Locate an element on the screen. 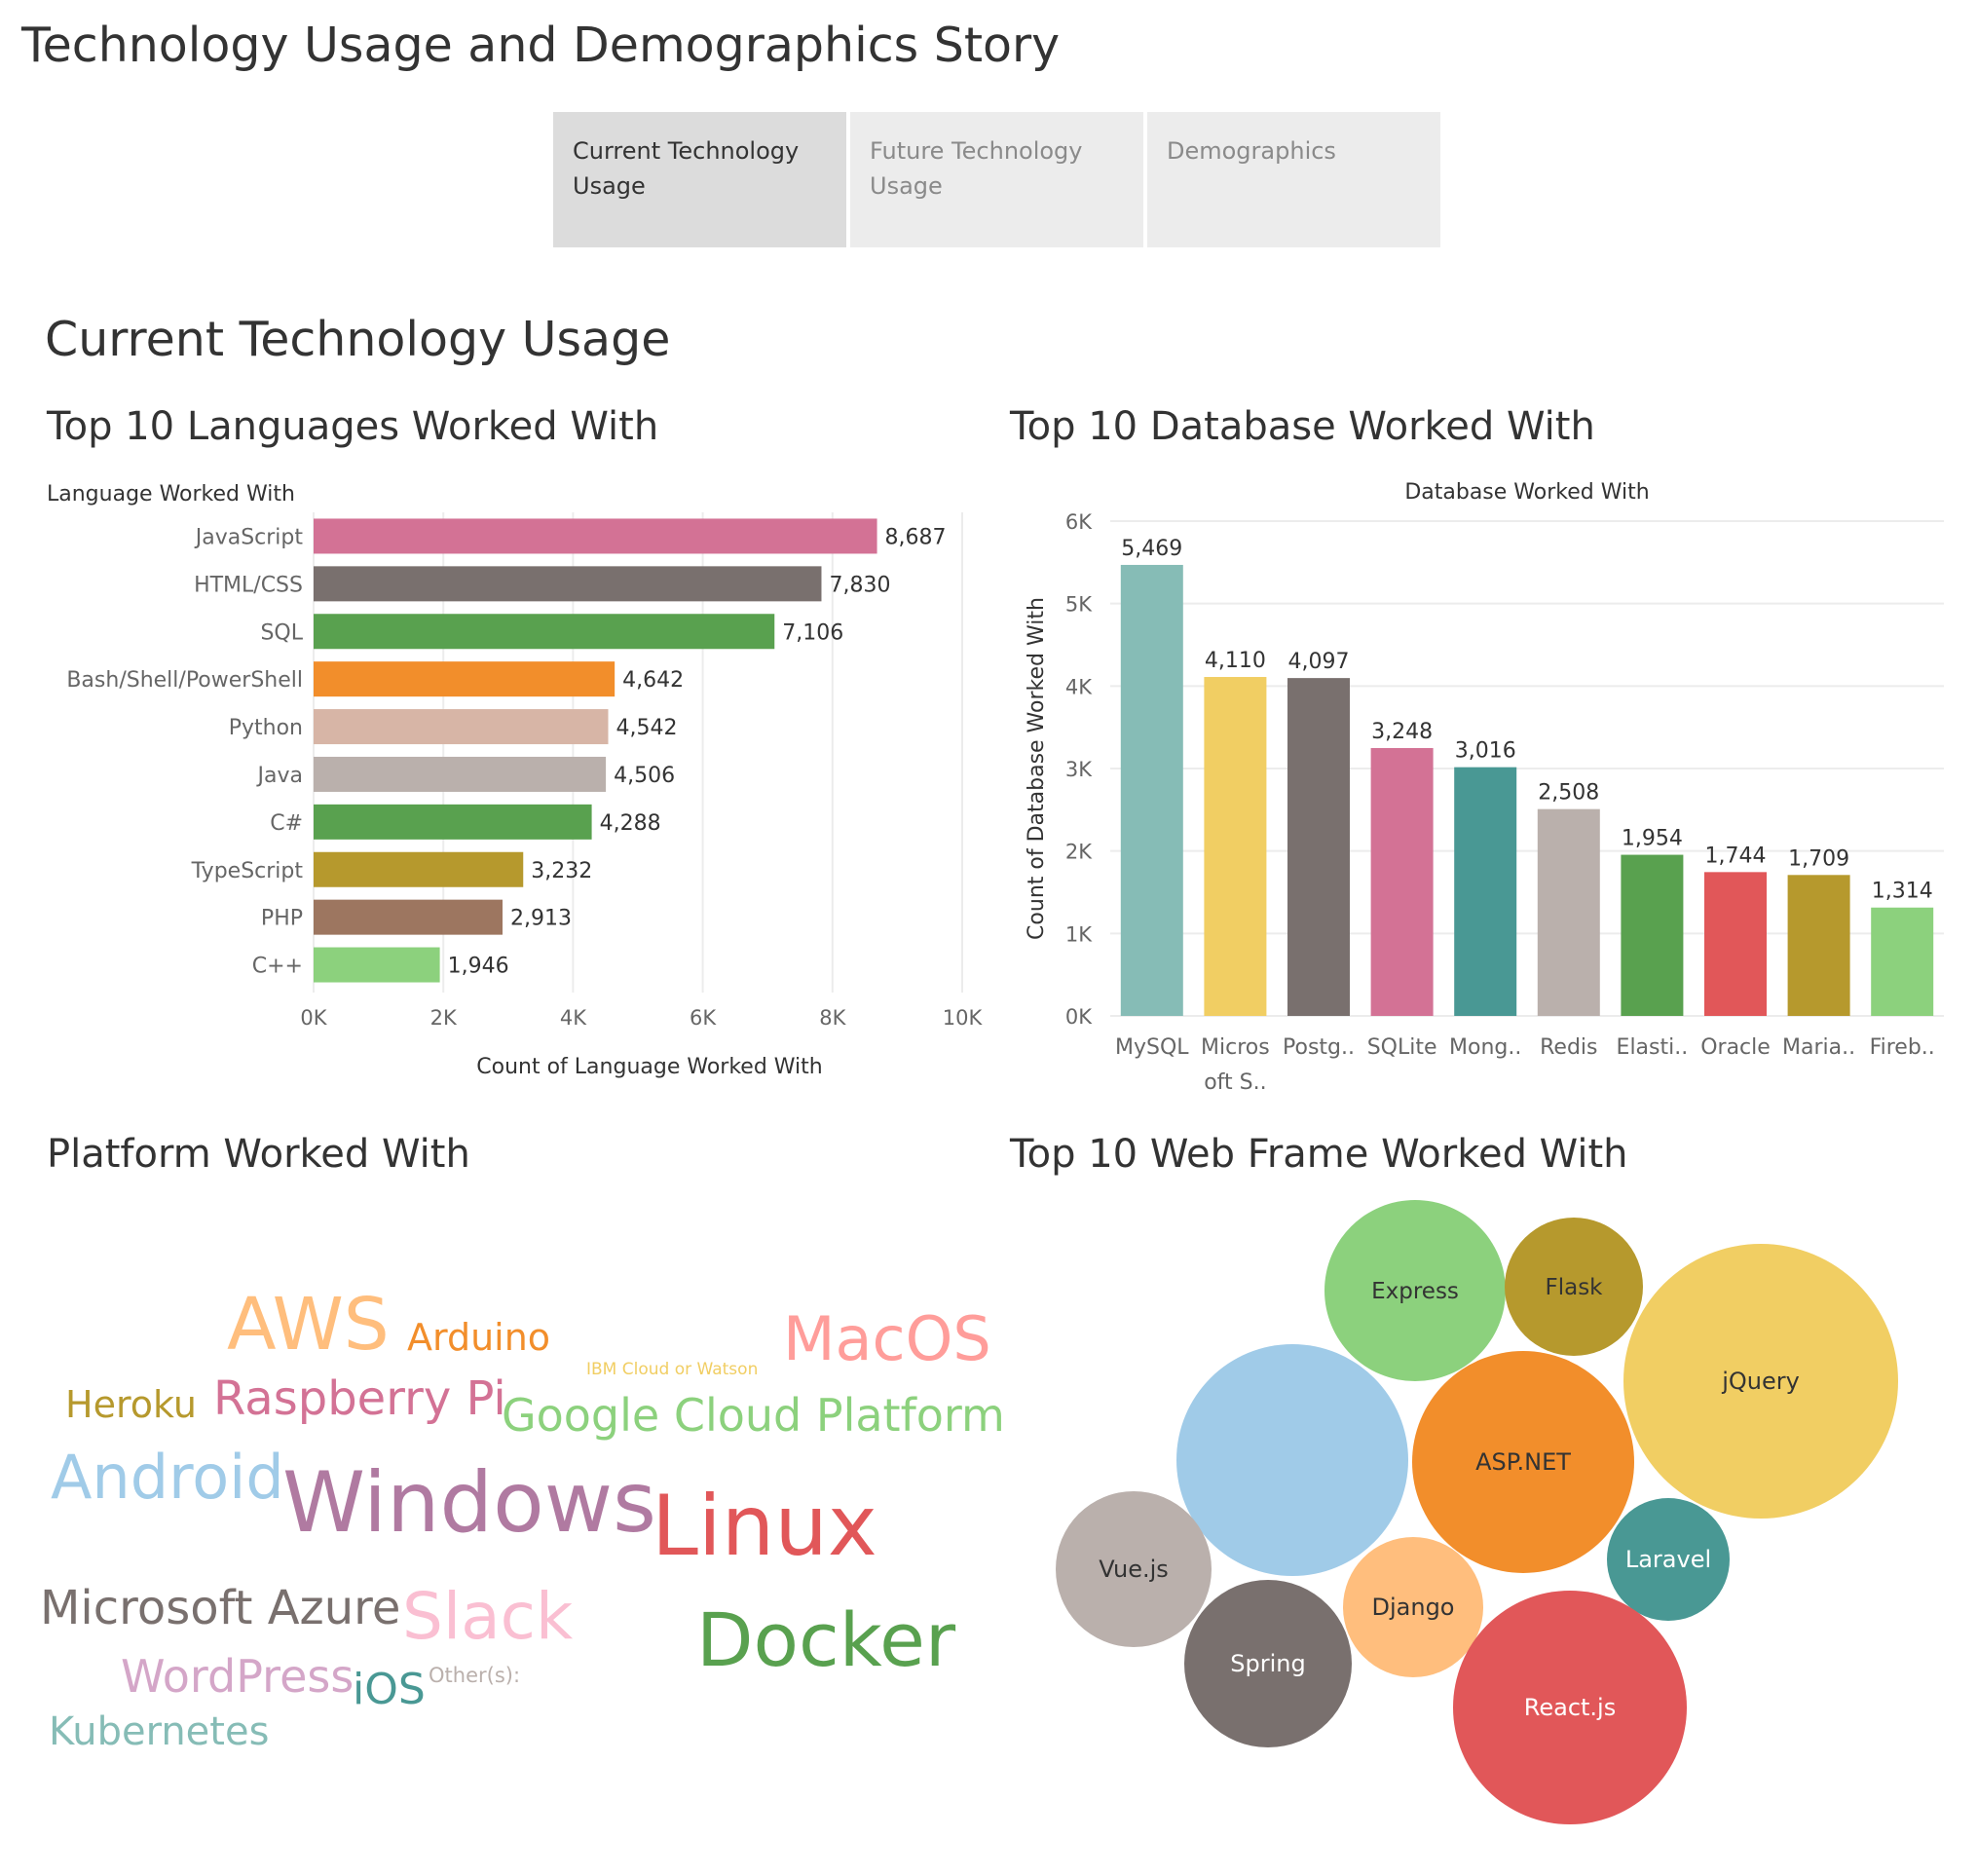  platform-word-aws: AWS is located at coordinates (309, 1325).